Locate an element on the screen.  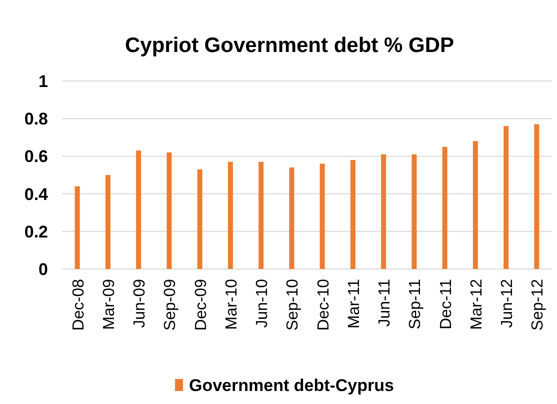
y-tick-label: 0.6 is located at coordinates (36, 156).